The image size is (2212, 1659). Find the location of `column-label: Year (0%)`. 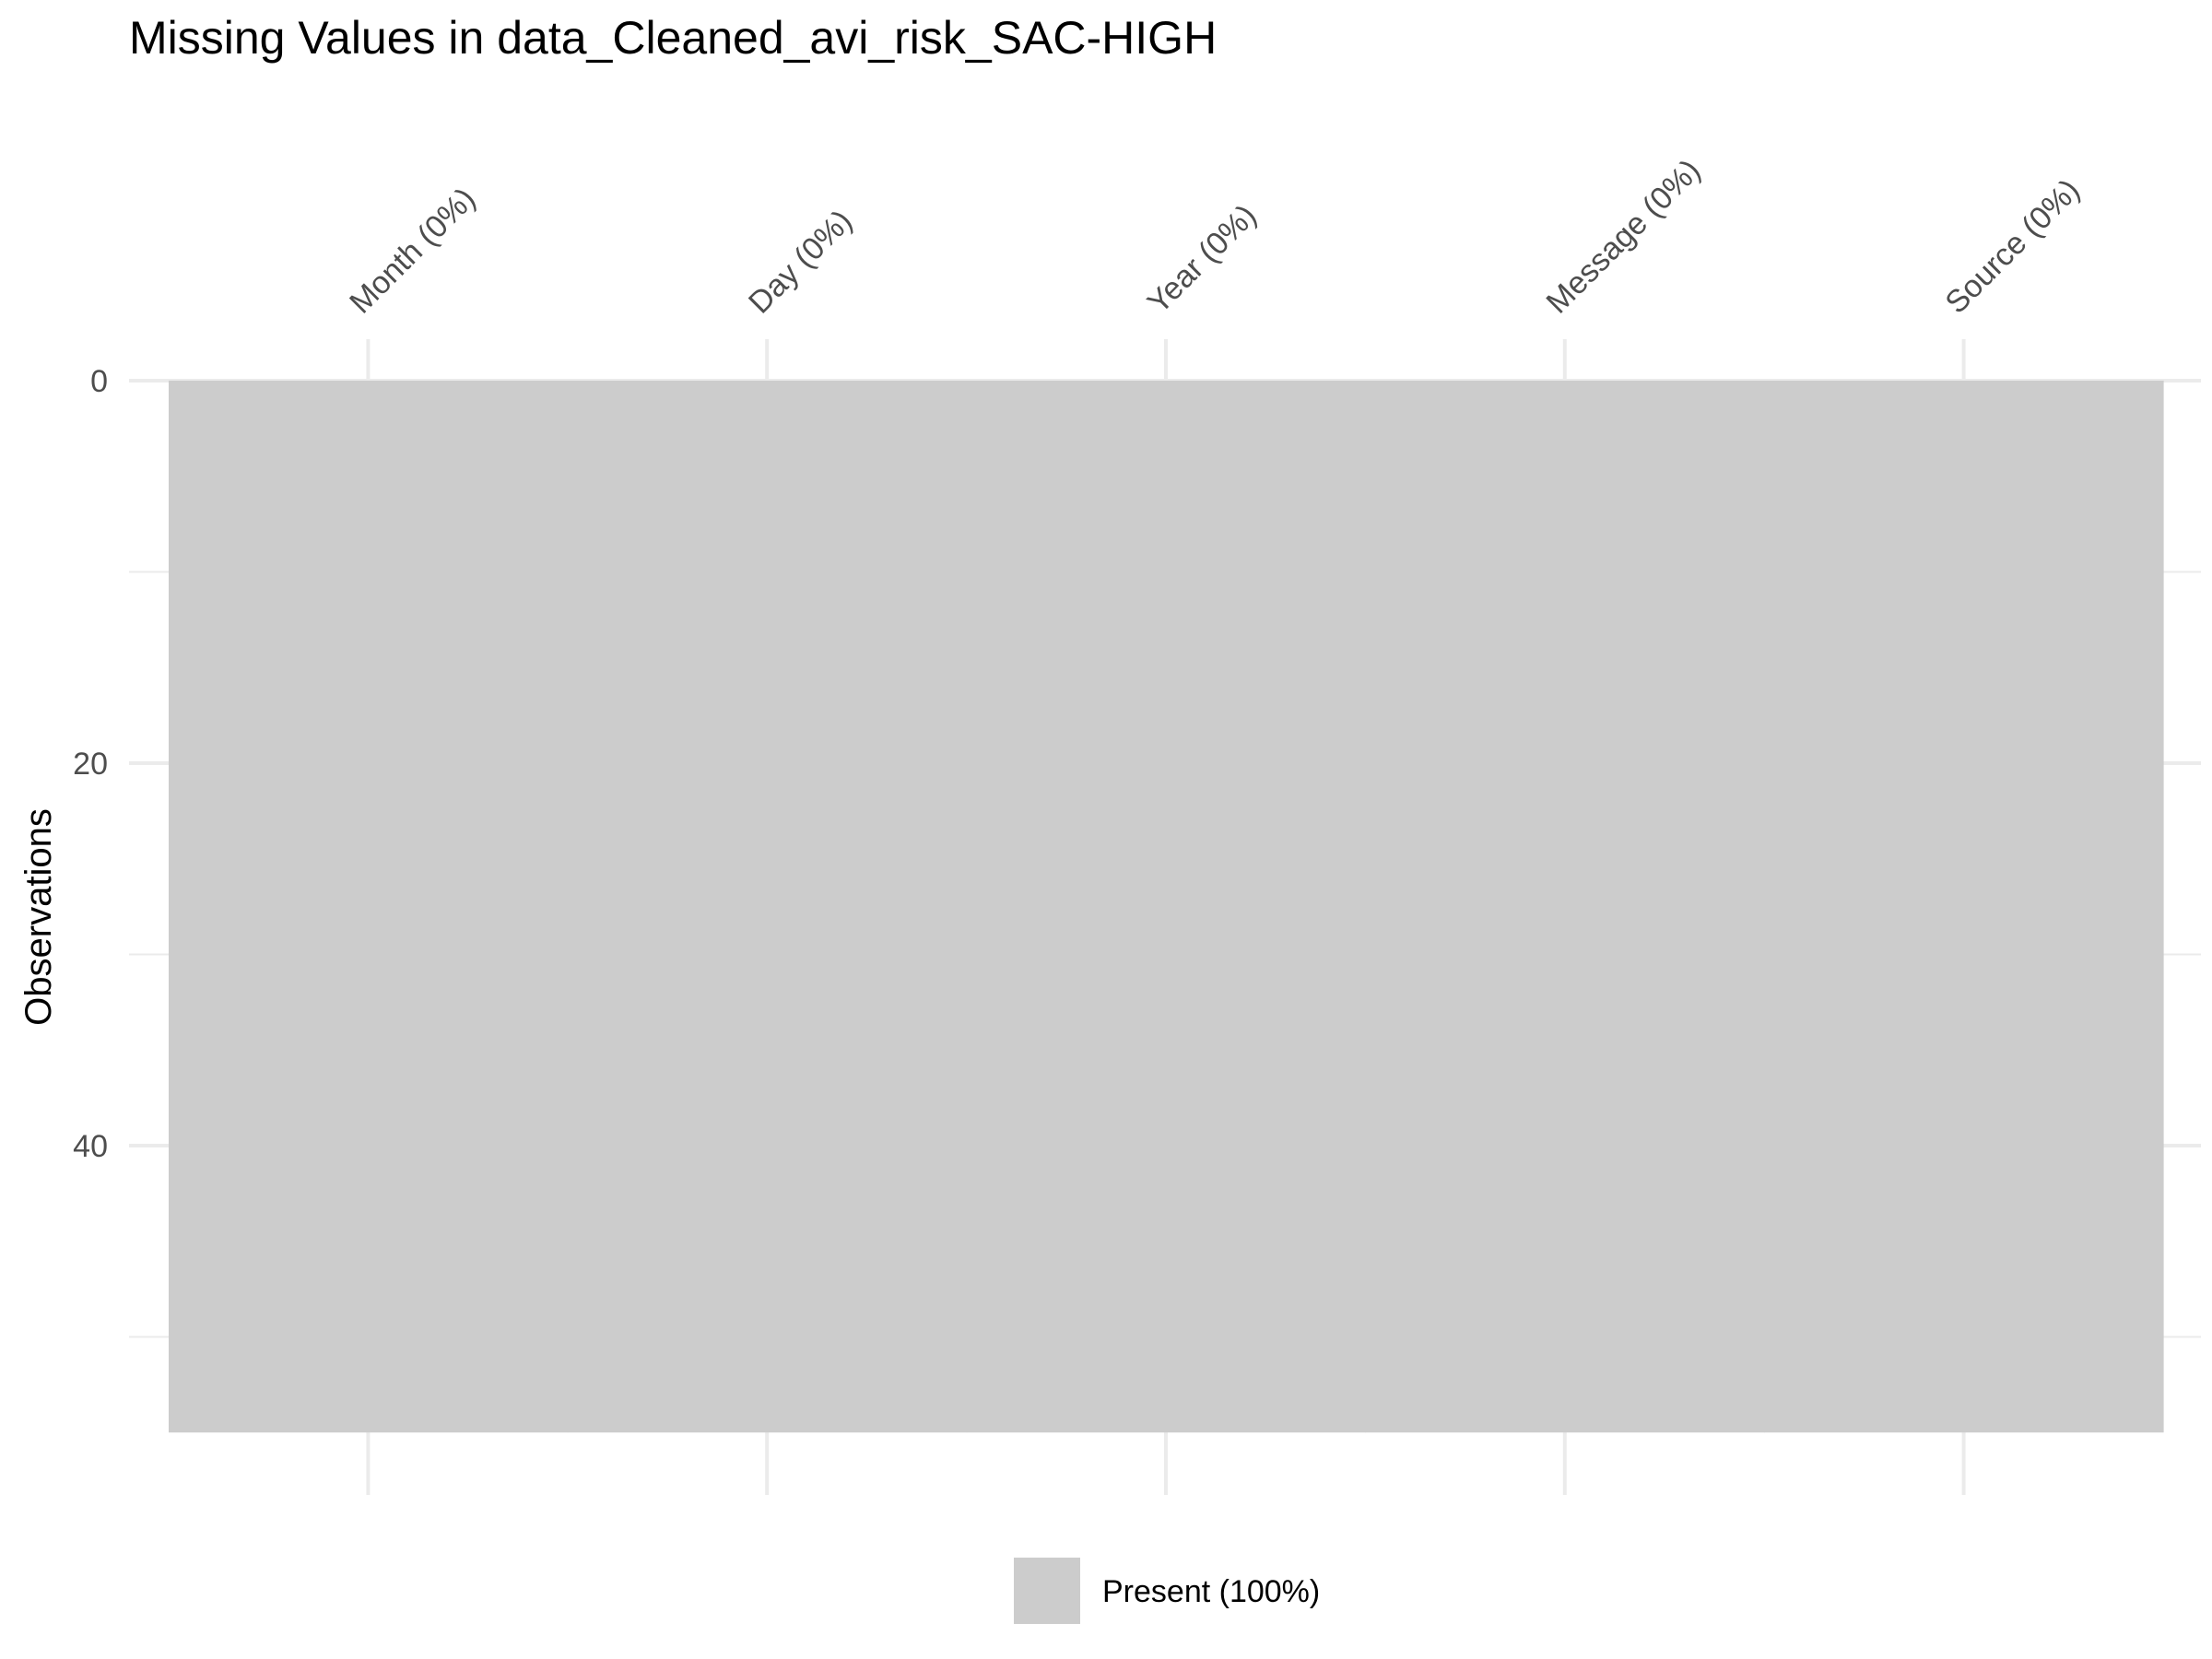

column-label: Year (0%) is located at coordinates (1202, 259).